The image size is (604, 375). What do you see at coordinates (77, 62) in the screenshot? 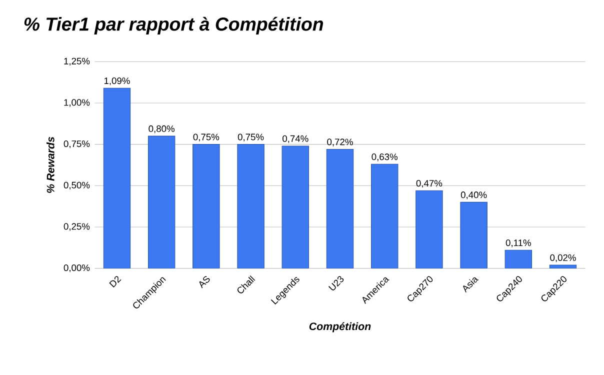
I see `y-tick-label: 1,25%` at bounding box center [77, 62].